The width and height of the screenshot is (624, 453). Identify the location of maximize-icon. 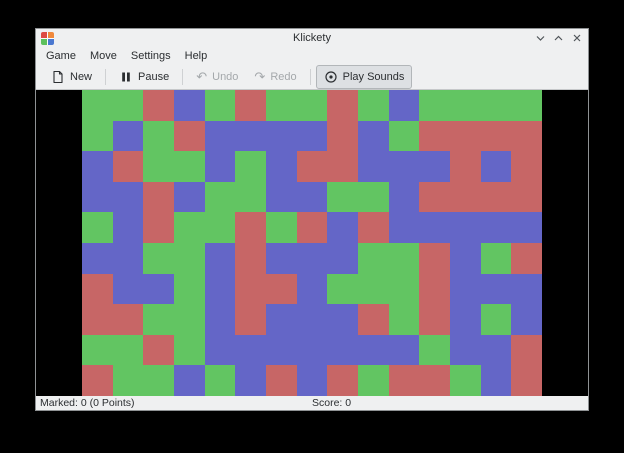
(558, 38).